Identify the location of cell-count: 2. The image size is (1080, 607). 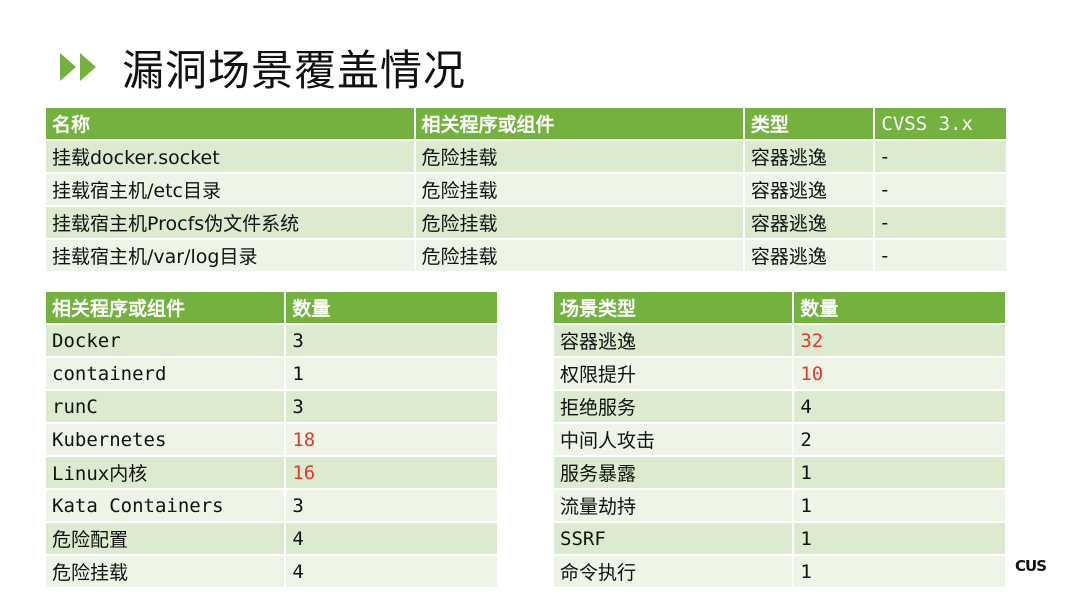
(899, 439).